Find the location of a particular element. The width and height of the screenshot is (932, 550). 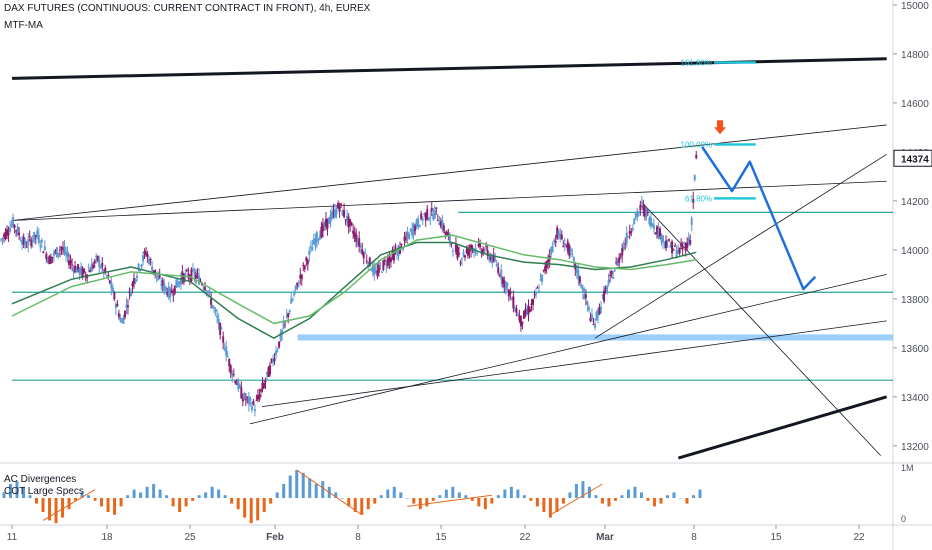

x-tick-label: Feb is located at coordinates (275, 537).